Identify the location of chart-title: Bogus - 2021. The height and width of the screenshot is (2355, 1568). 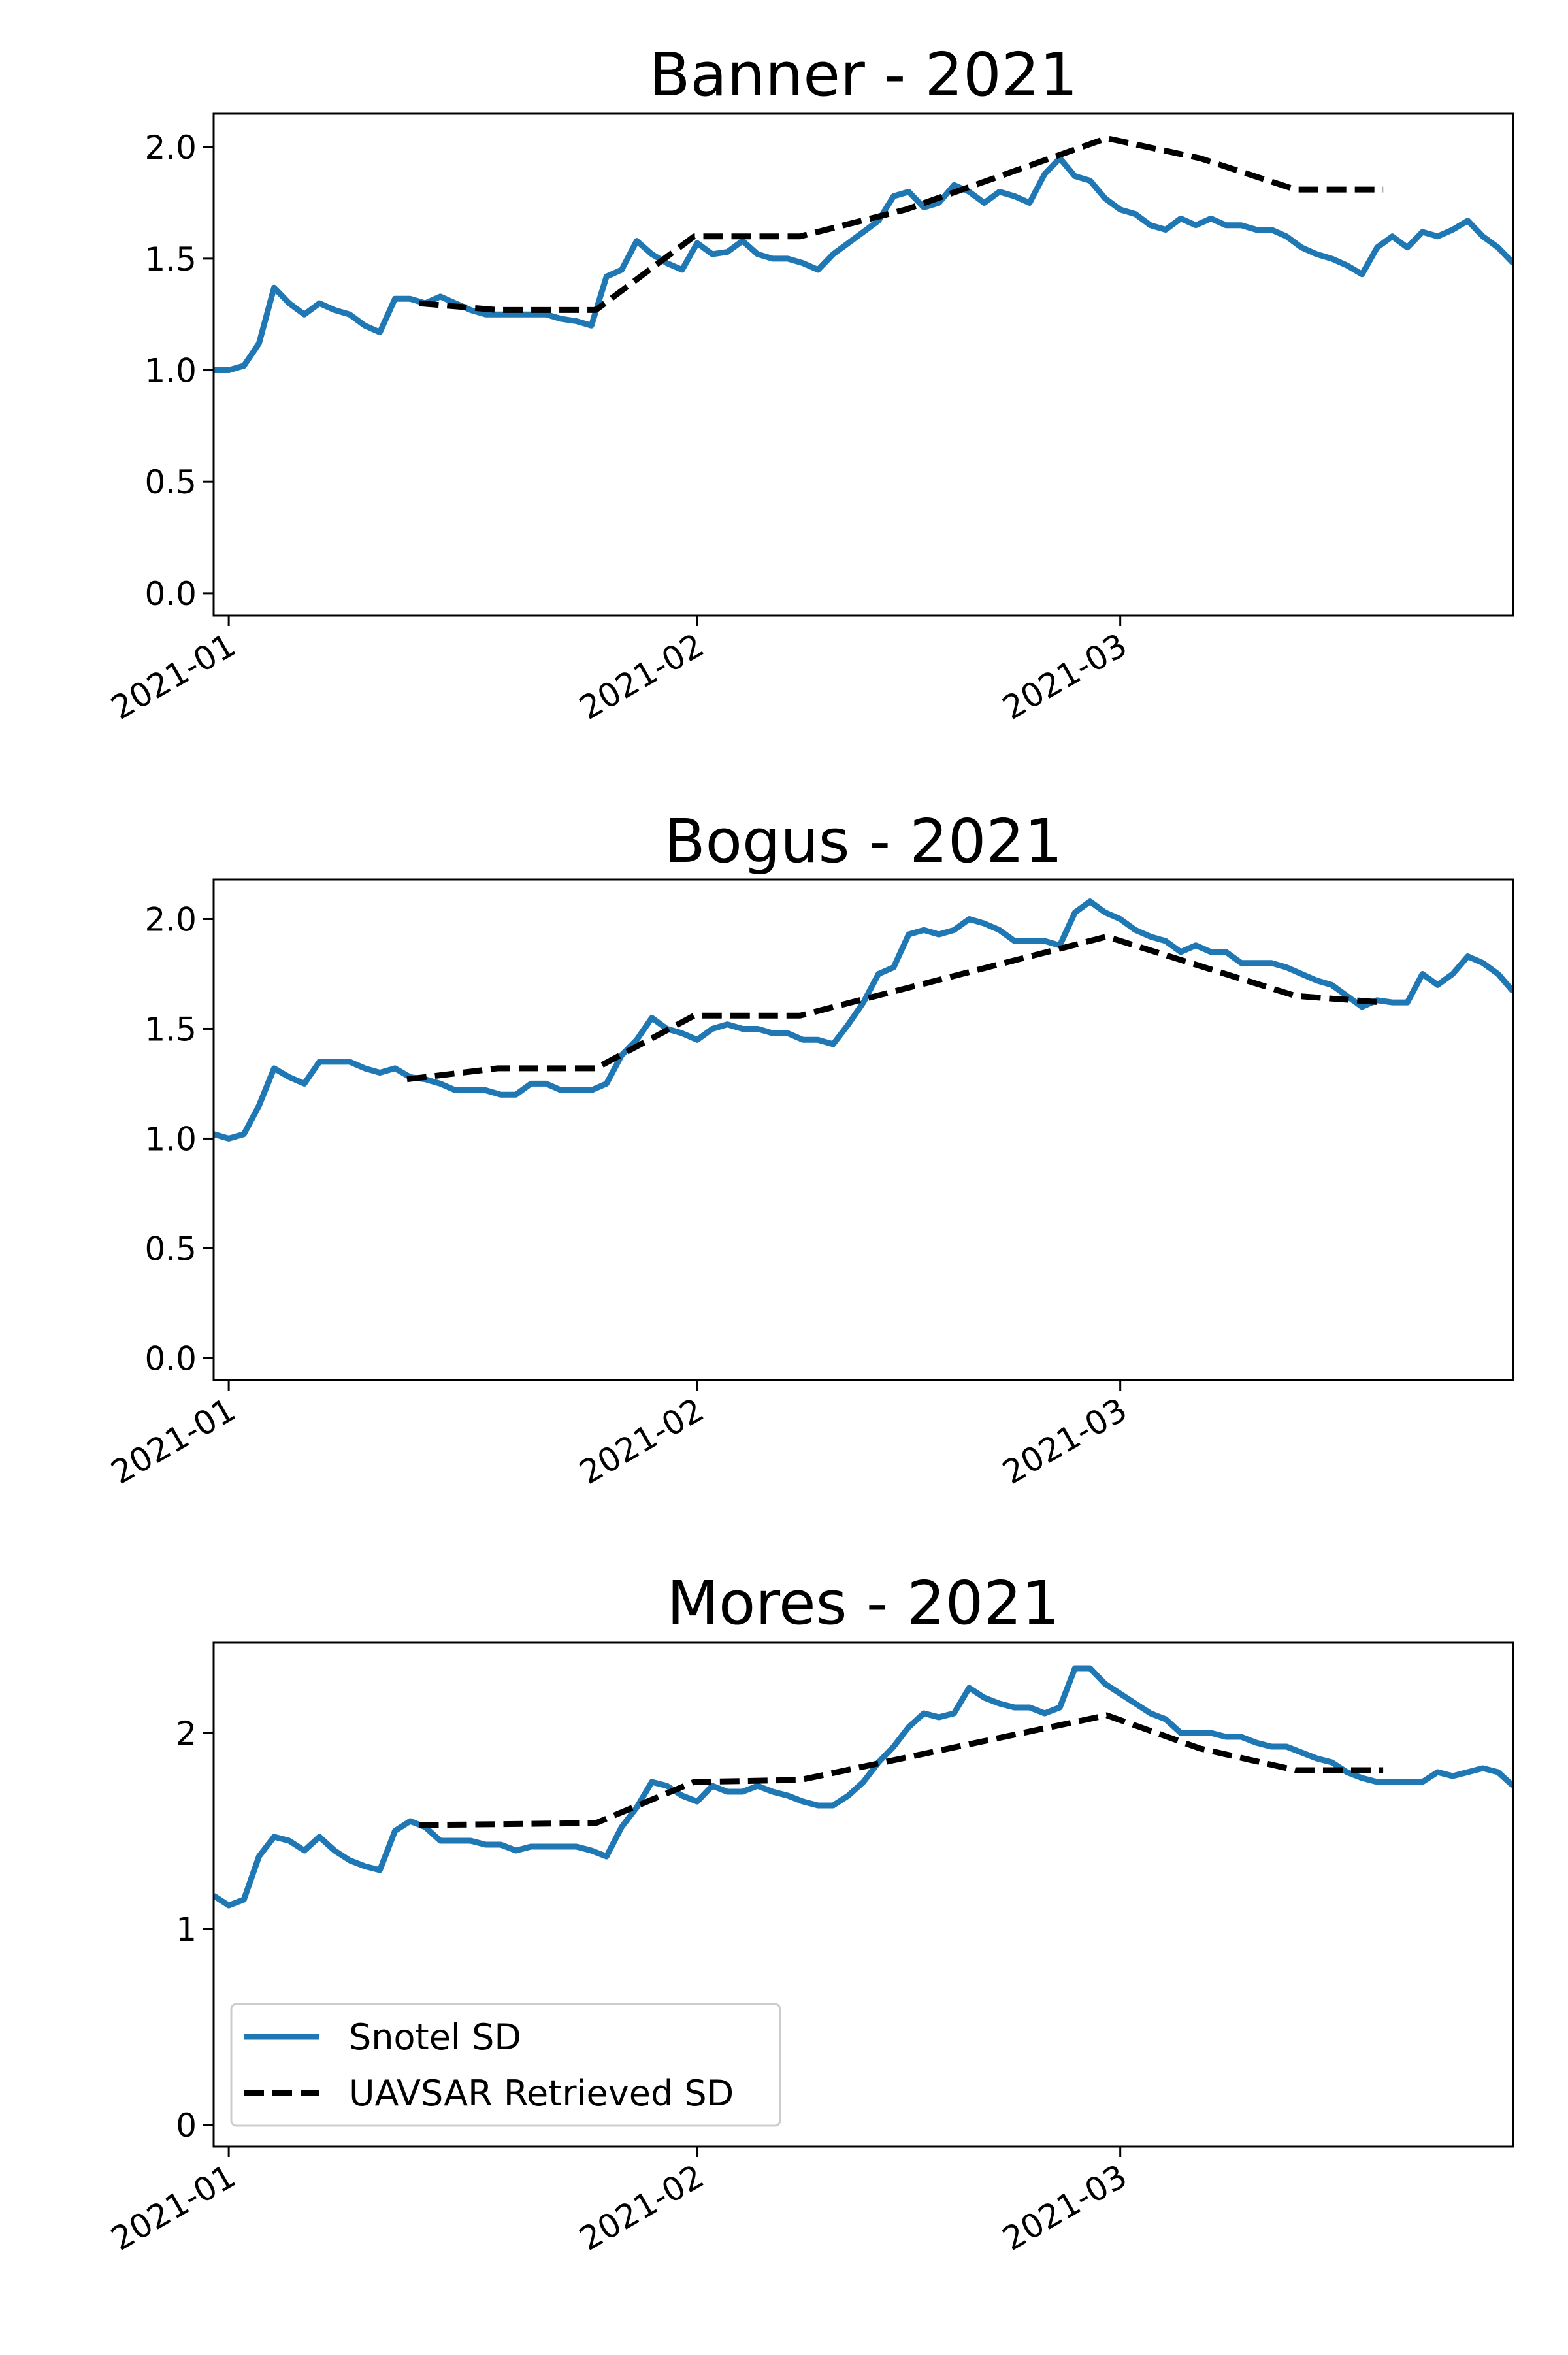
(863, 841).